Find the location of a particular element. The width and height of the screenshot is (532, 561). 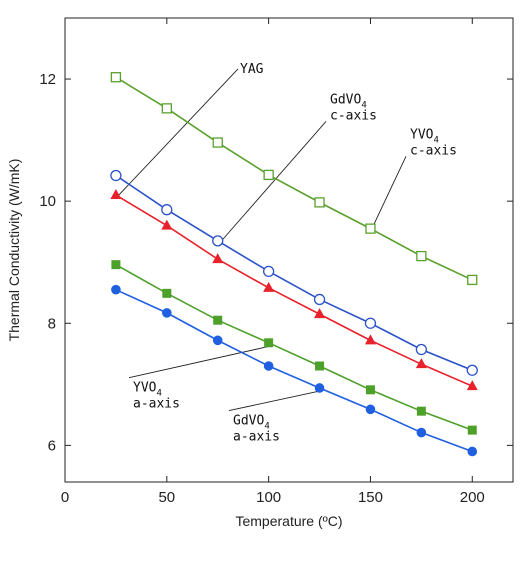

x-axis-title: Temperature (ºC) is located at coordinates (288, 521).